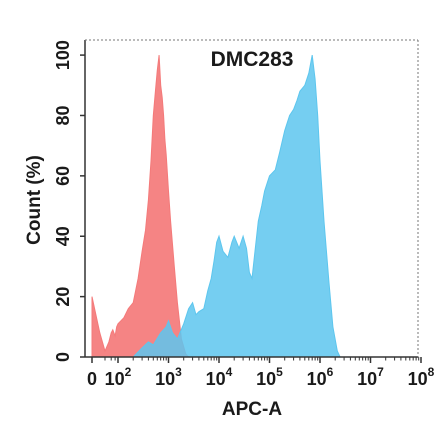 The width and height of the screenshot is (440, 441). I want to click on x-tick-label-2: 10³, so click(168, 377).